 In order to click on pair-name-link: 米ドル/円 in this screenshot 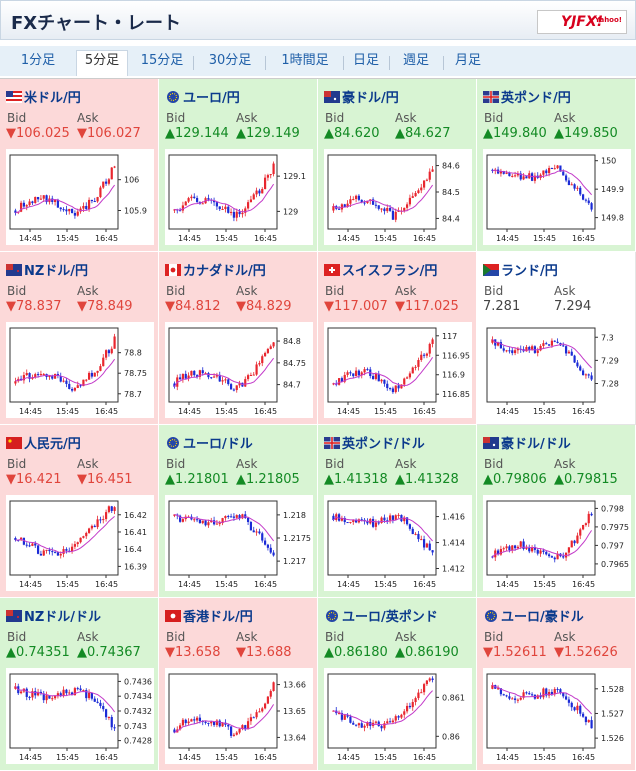, I will do `click(52, 98)`.